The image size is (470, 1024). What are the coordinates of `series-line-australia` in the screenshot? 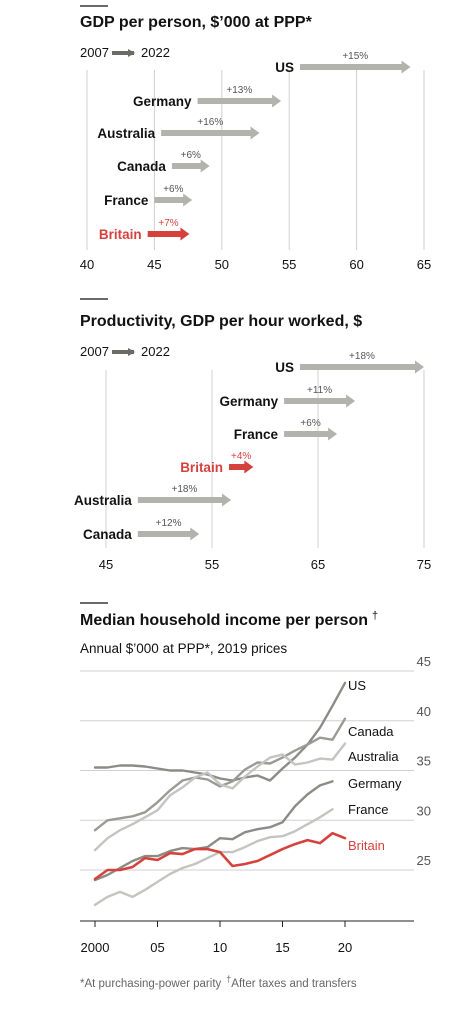 It's located at (220, 797).